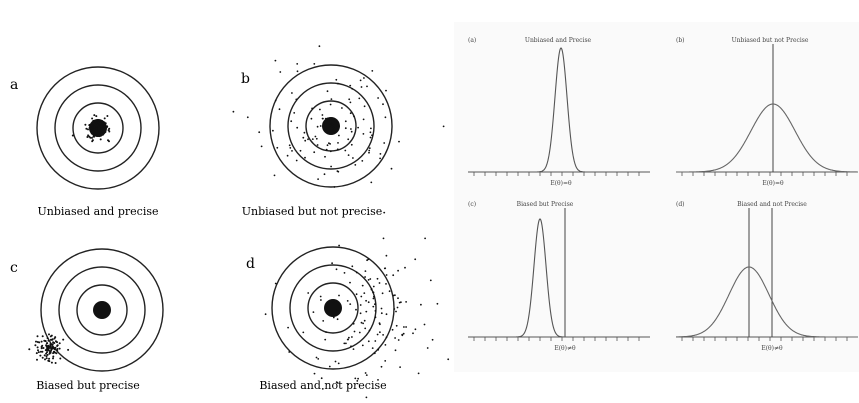  I want to click on distribution-panel-d: (d) Biased and not Precise E(θ)≠θ, so click(767, 276).